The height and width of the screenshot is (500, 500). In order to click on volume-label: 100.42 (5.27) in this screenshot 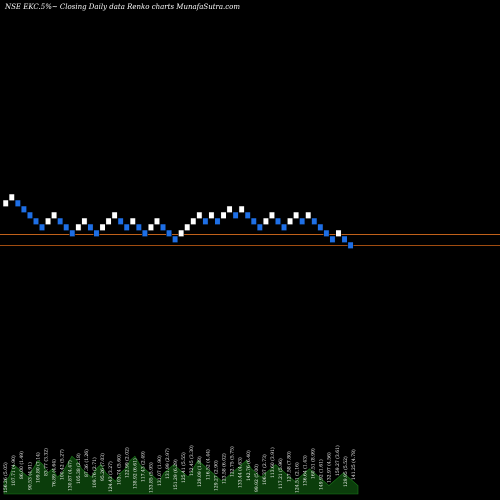, I will do `click(62, 464)`.